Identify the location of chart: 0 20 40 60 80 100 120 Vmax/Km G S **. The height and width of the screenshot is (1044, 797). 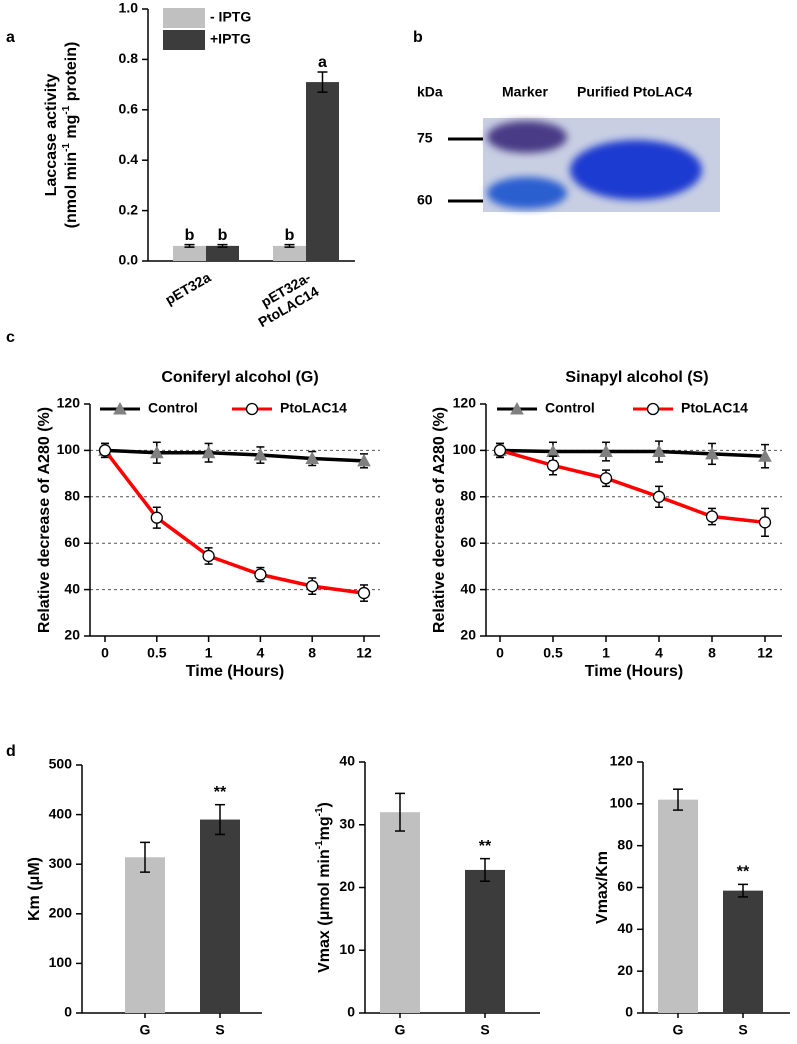
(692, 895).